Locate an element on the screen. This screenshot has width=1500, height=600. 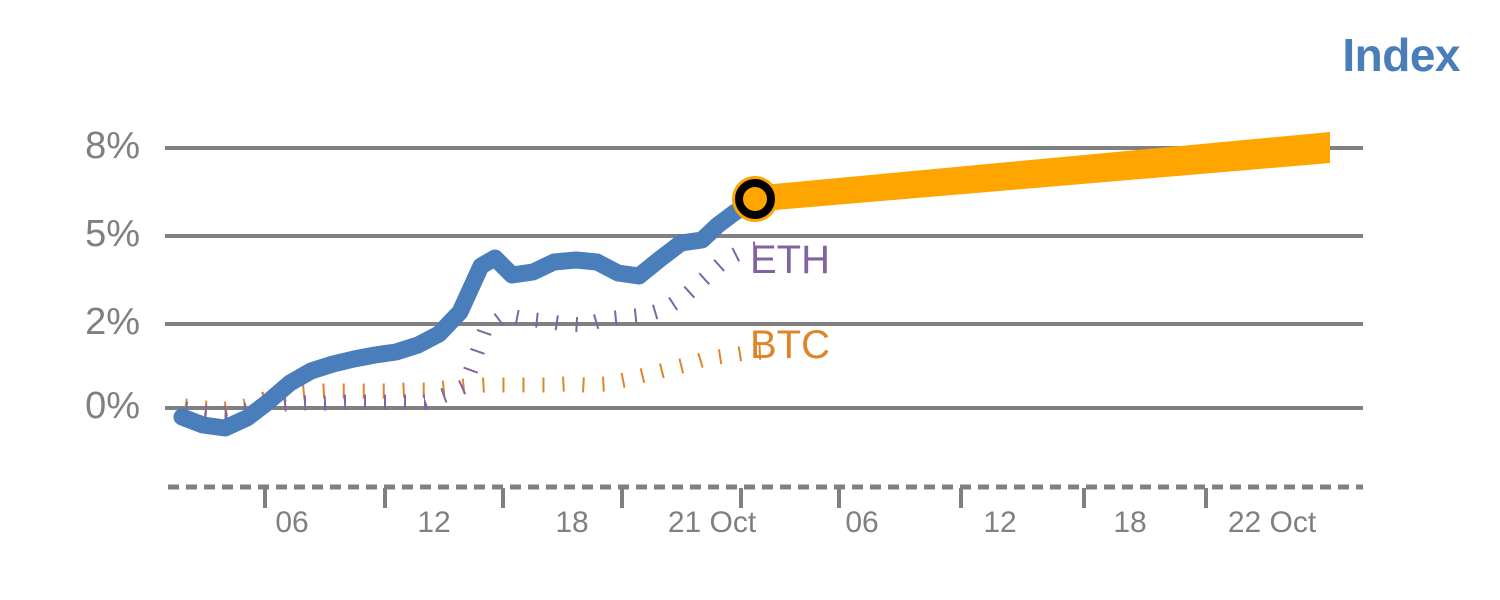
y-axis-tick-2: 2% is located at coordinates (112, 322).